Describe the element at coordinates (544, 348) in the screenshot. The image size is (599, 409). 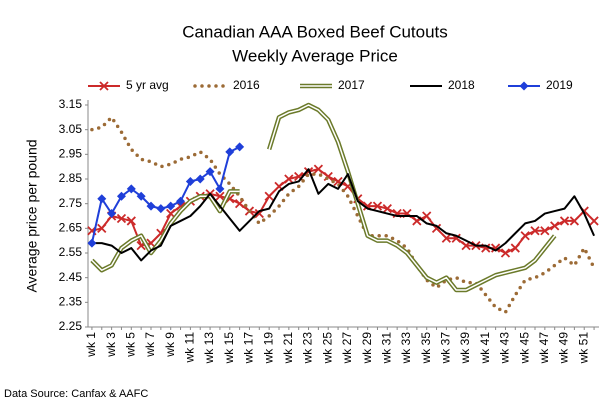
I see `x-tick-label: wk 47` at that location.